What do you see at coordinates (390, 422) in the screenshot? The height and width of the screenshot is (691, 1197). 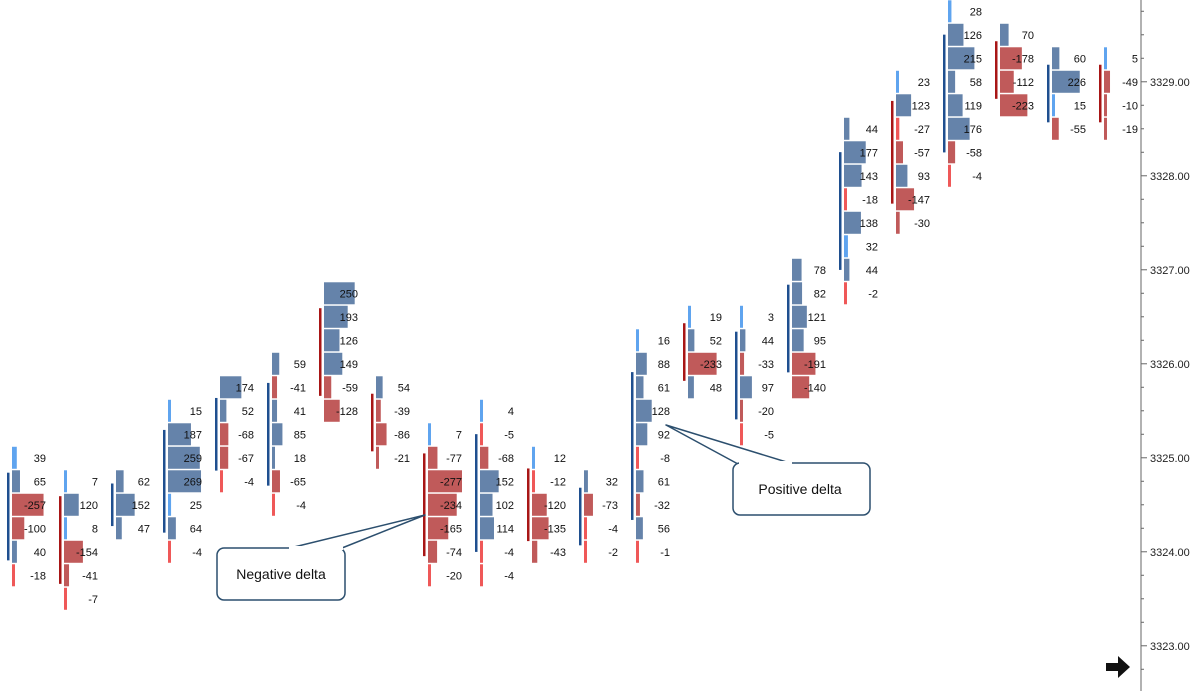 I see `footprint-bar: 54 -39 -86 -21` at bounding box center [390, 422].